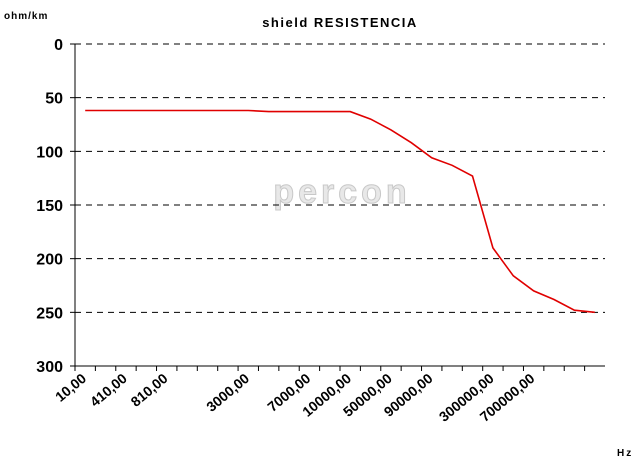  I want to click on y-tick-label: 50, so click(54, 99).